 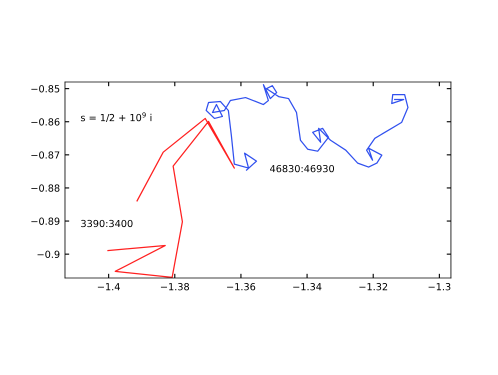 What do you see at coordinates (45, 221) in the screenshot?
I see `y-tick-label: −0.89` at bounding box center [45, 221].